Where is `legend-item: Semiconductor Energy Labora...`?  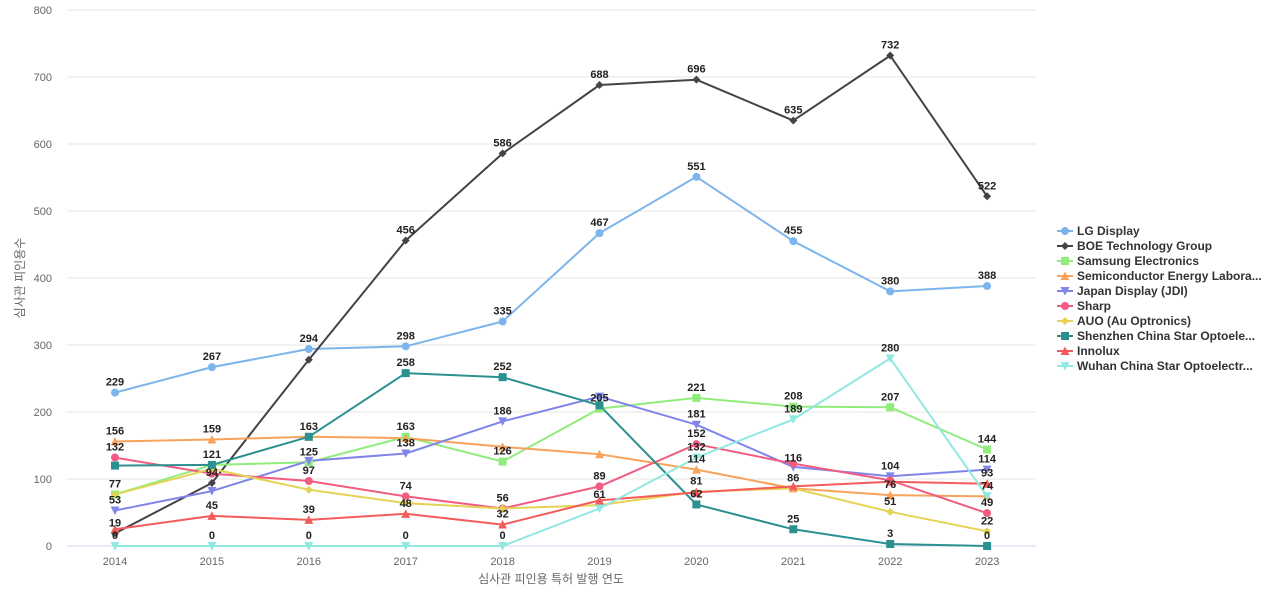
legend-item: Semiconductor Energy Labora... is located at coordinates (1159, 276).